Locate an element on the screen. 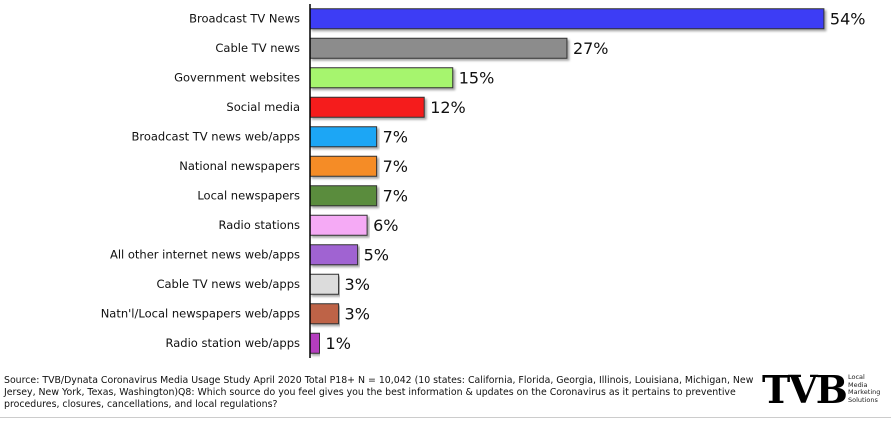  logo-tagline: Local Media Marketing Solutions is located at coordinates (864, 388).